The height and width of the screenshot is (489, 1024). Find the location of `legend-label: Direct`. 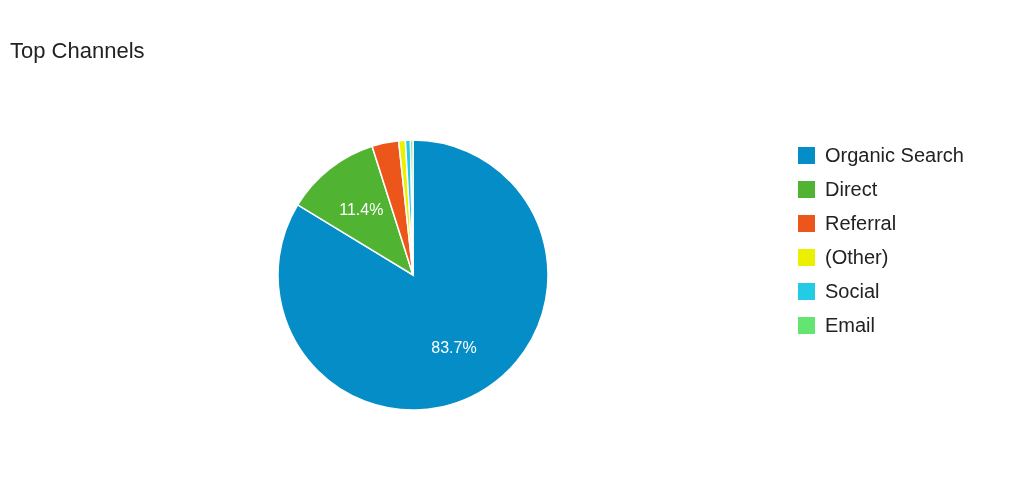

legend-label: Direct is located at coordinates (851, 189).